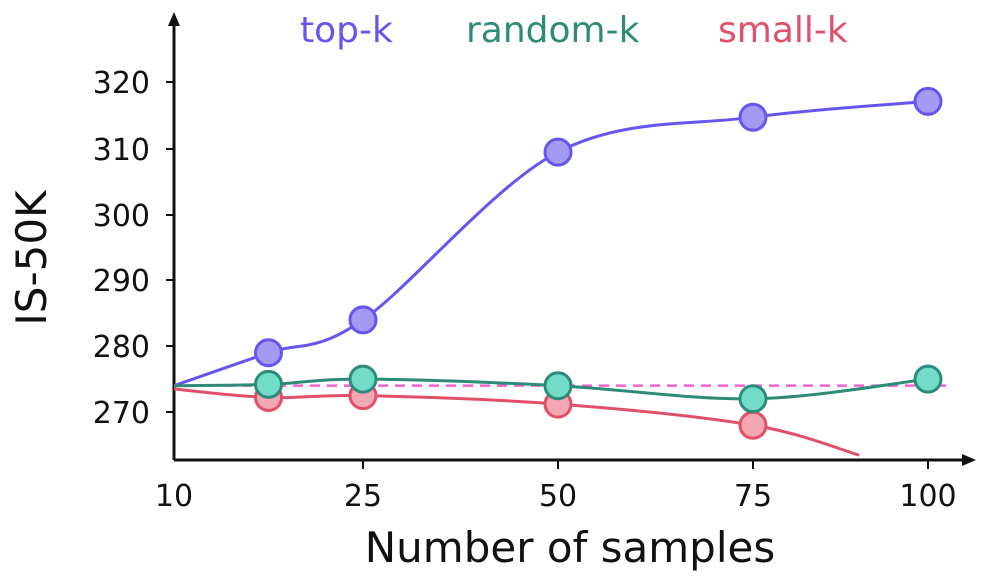  I want to click on y-tick-label-310: 310, so click(121, 150).